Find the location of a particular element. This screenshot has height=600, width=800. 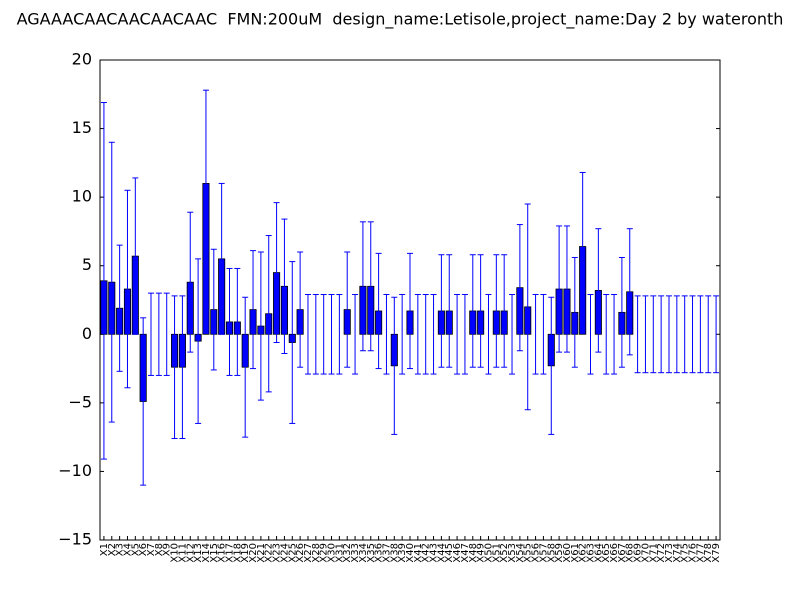

x-tick-label: X59 is located at coordinates (559, 553).